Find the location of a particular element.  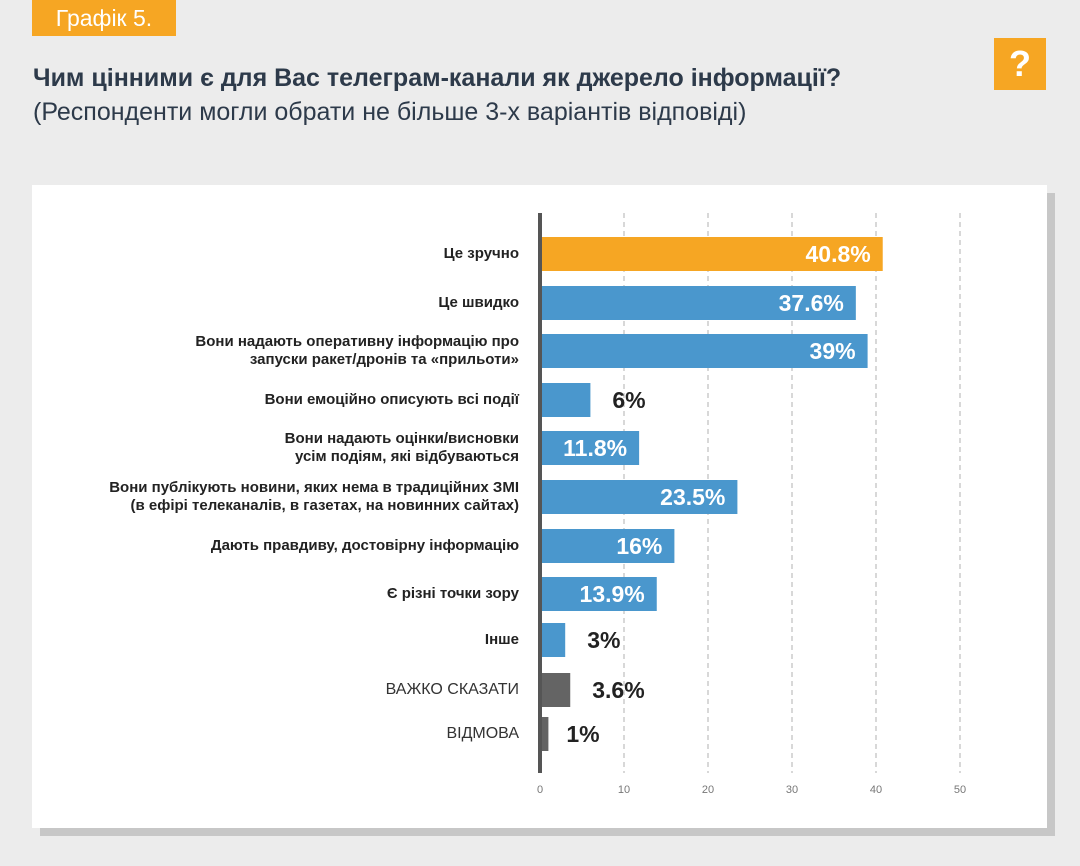

category-label-line: Вони емоційно описують всі події is located at coordinates (391, 399).